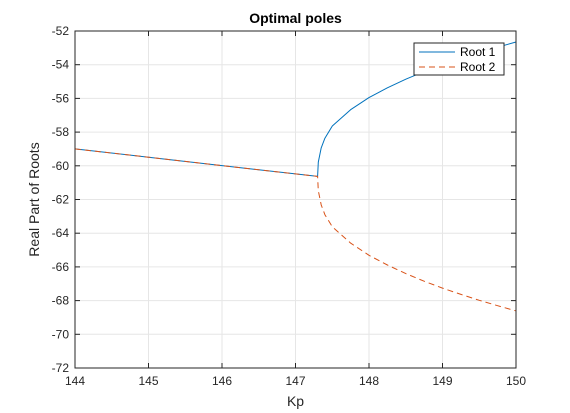 Image resolution: width=570 pixels, height=413 pixels. What do you see at coordinates (369, 381) in the screenshot?
I see `x-tick-label: 148` at bounding box center [369, 381].